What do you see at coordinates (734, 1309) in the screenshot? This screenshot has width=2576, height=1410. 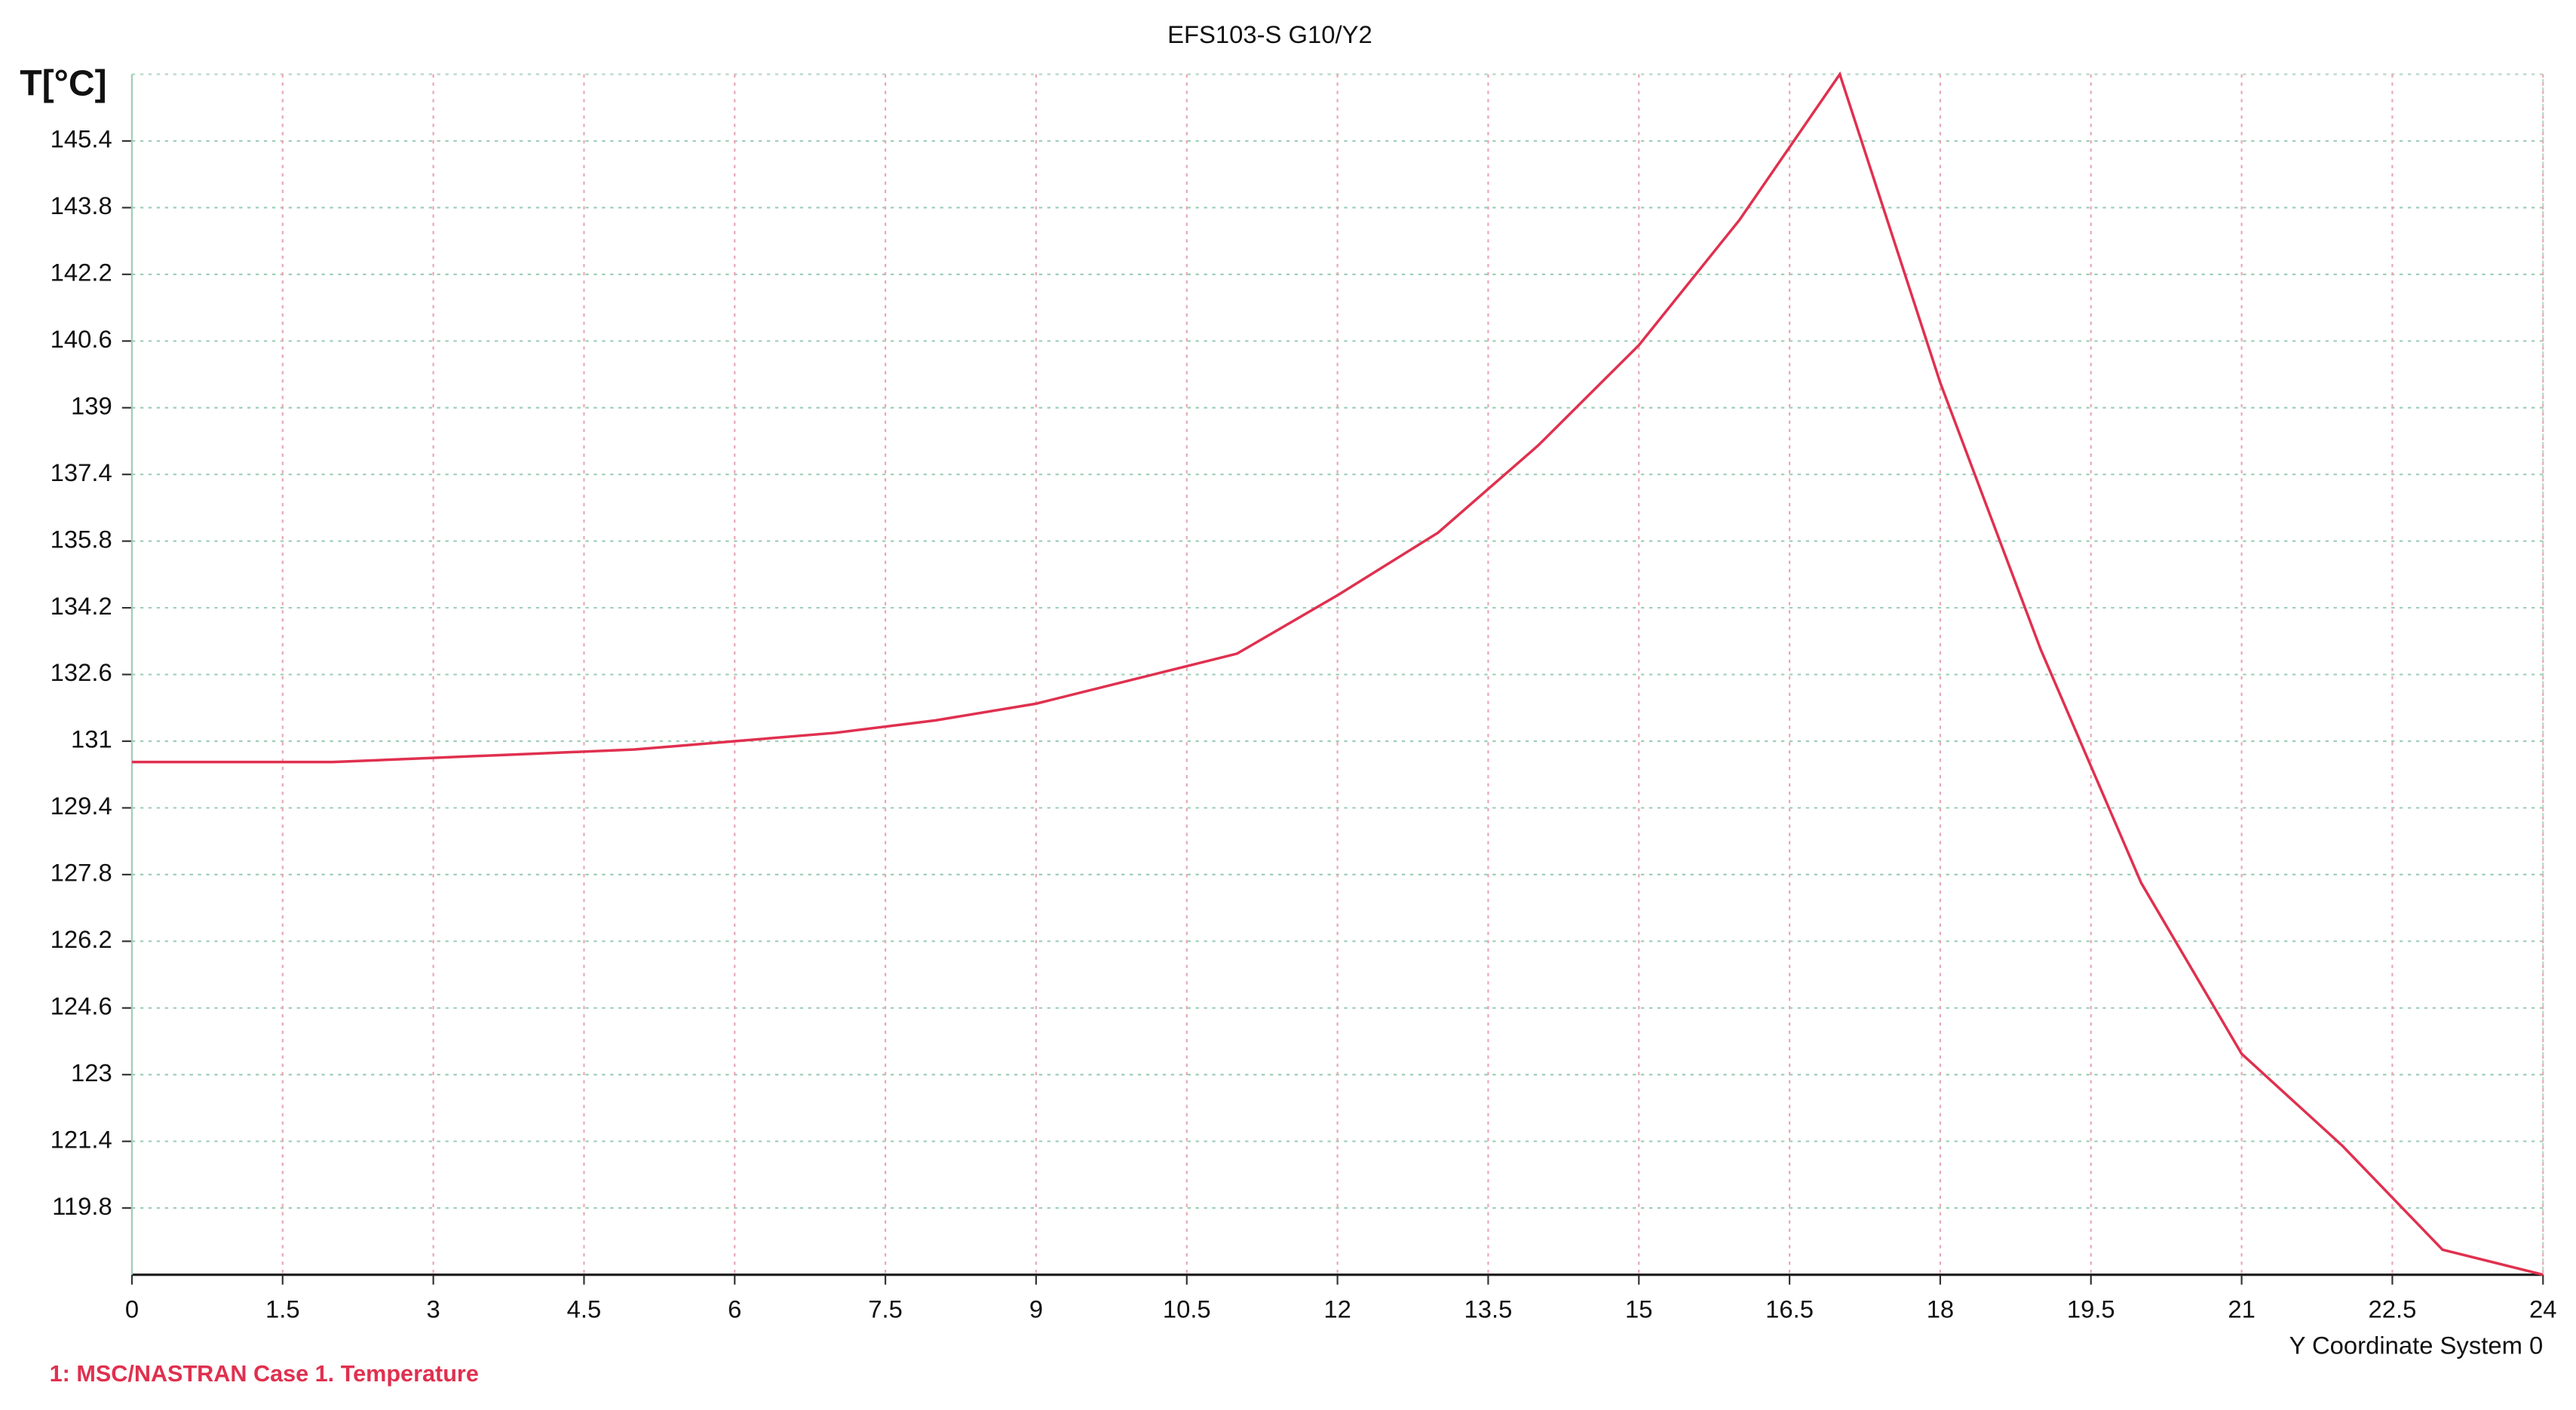 I see `x-tick-label: 6` at bounding box center [734, 1309].